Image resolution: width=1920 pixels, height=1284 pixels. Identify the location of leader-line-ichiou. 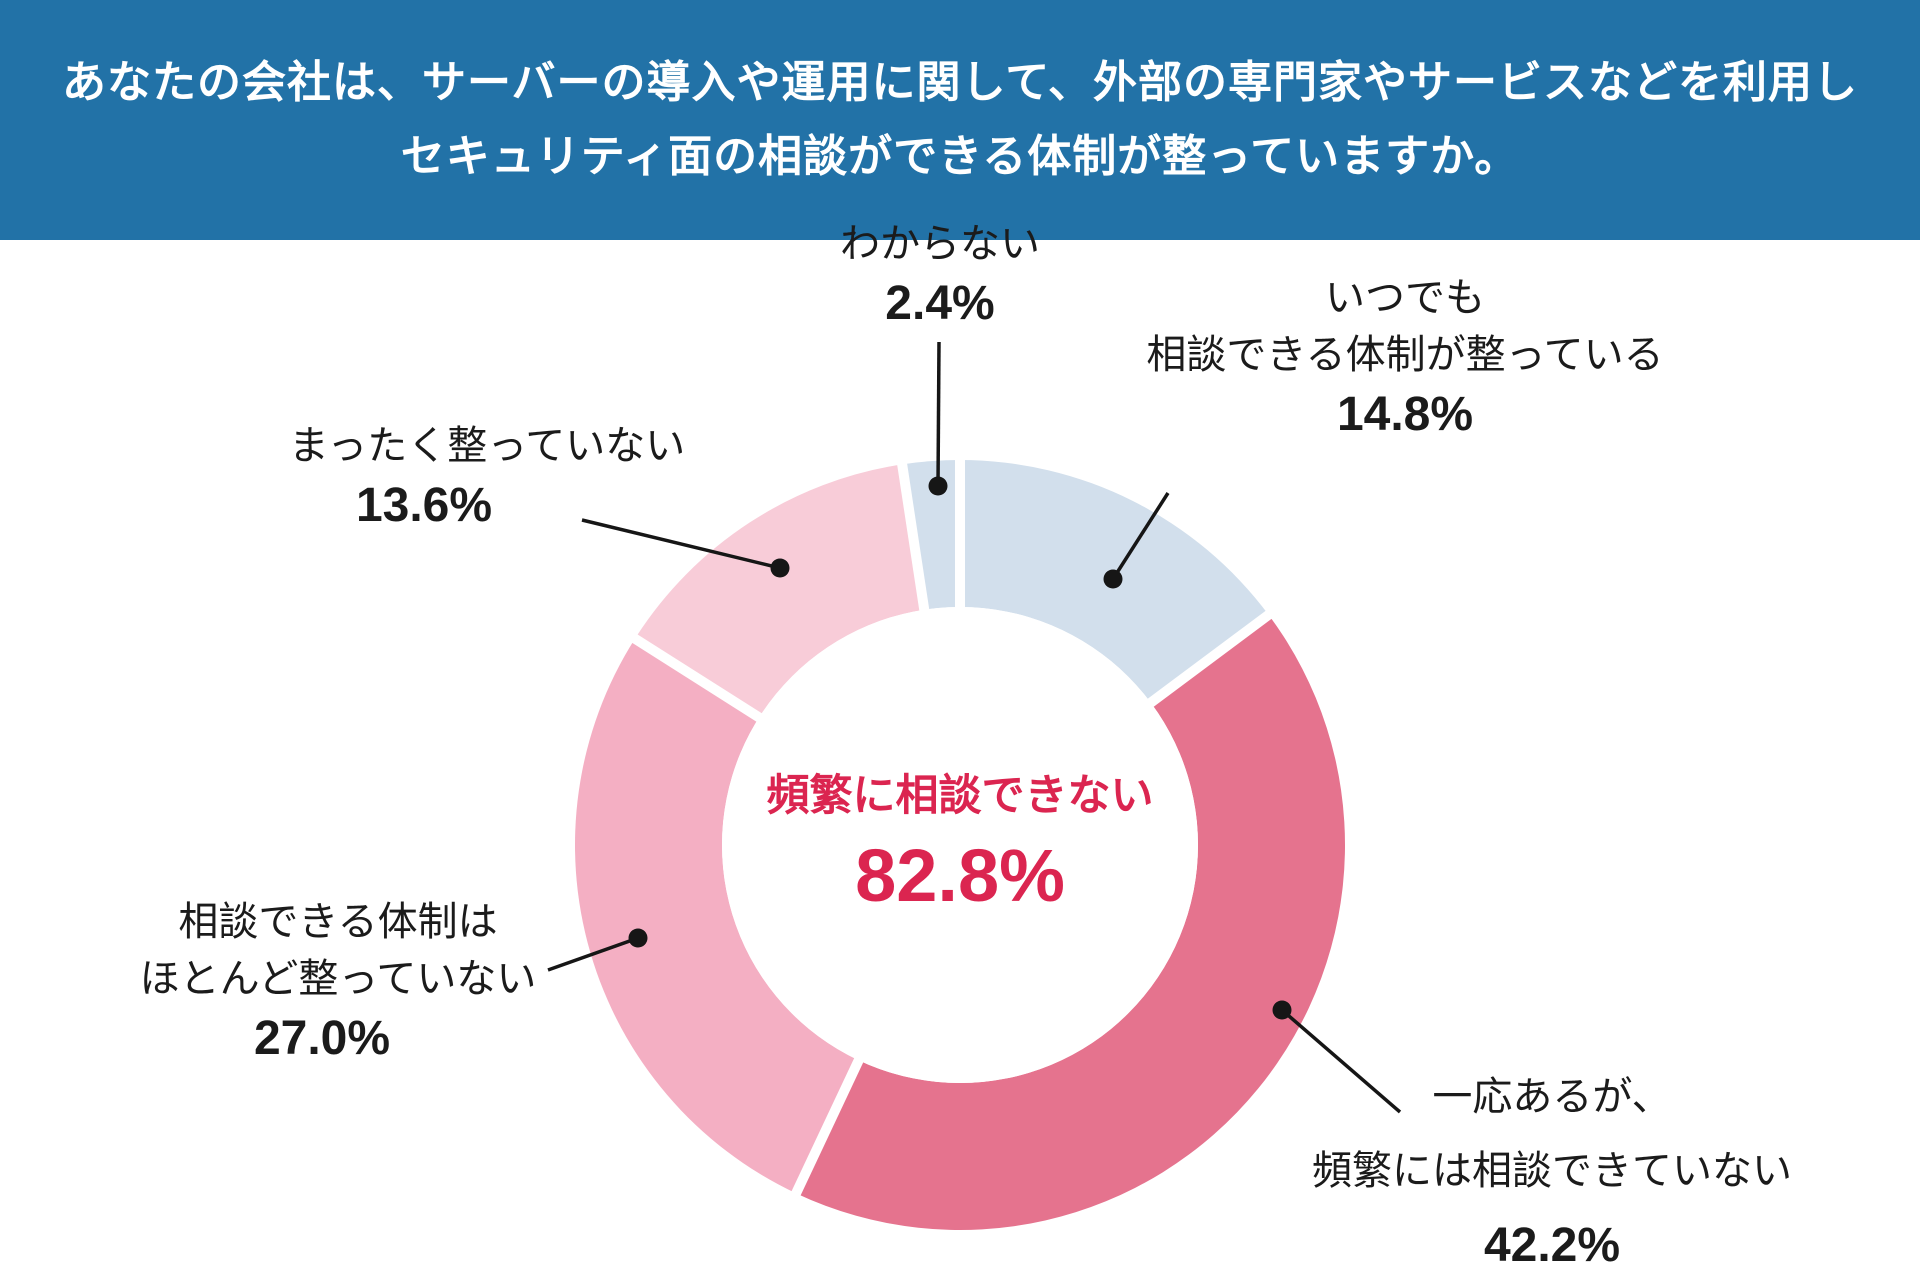
(1341, 1061).